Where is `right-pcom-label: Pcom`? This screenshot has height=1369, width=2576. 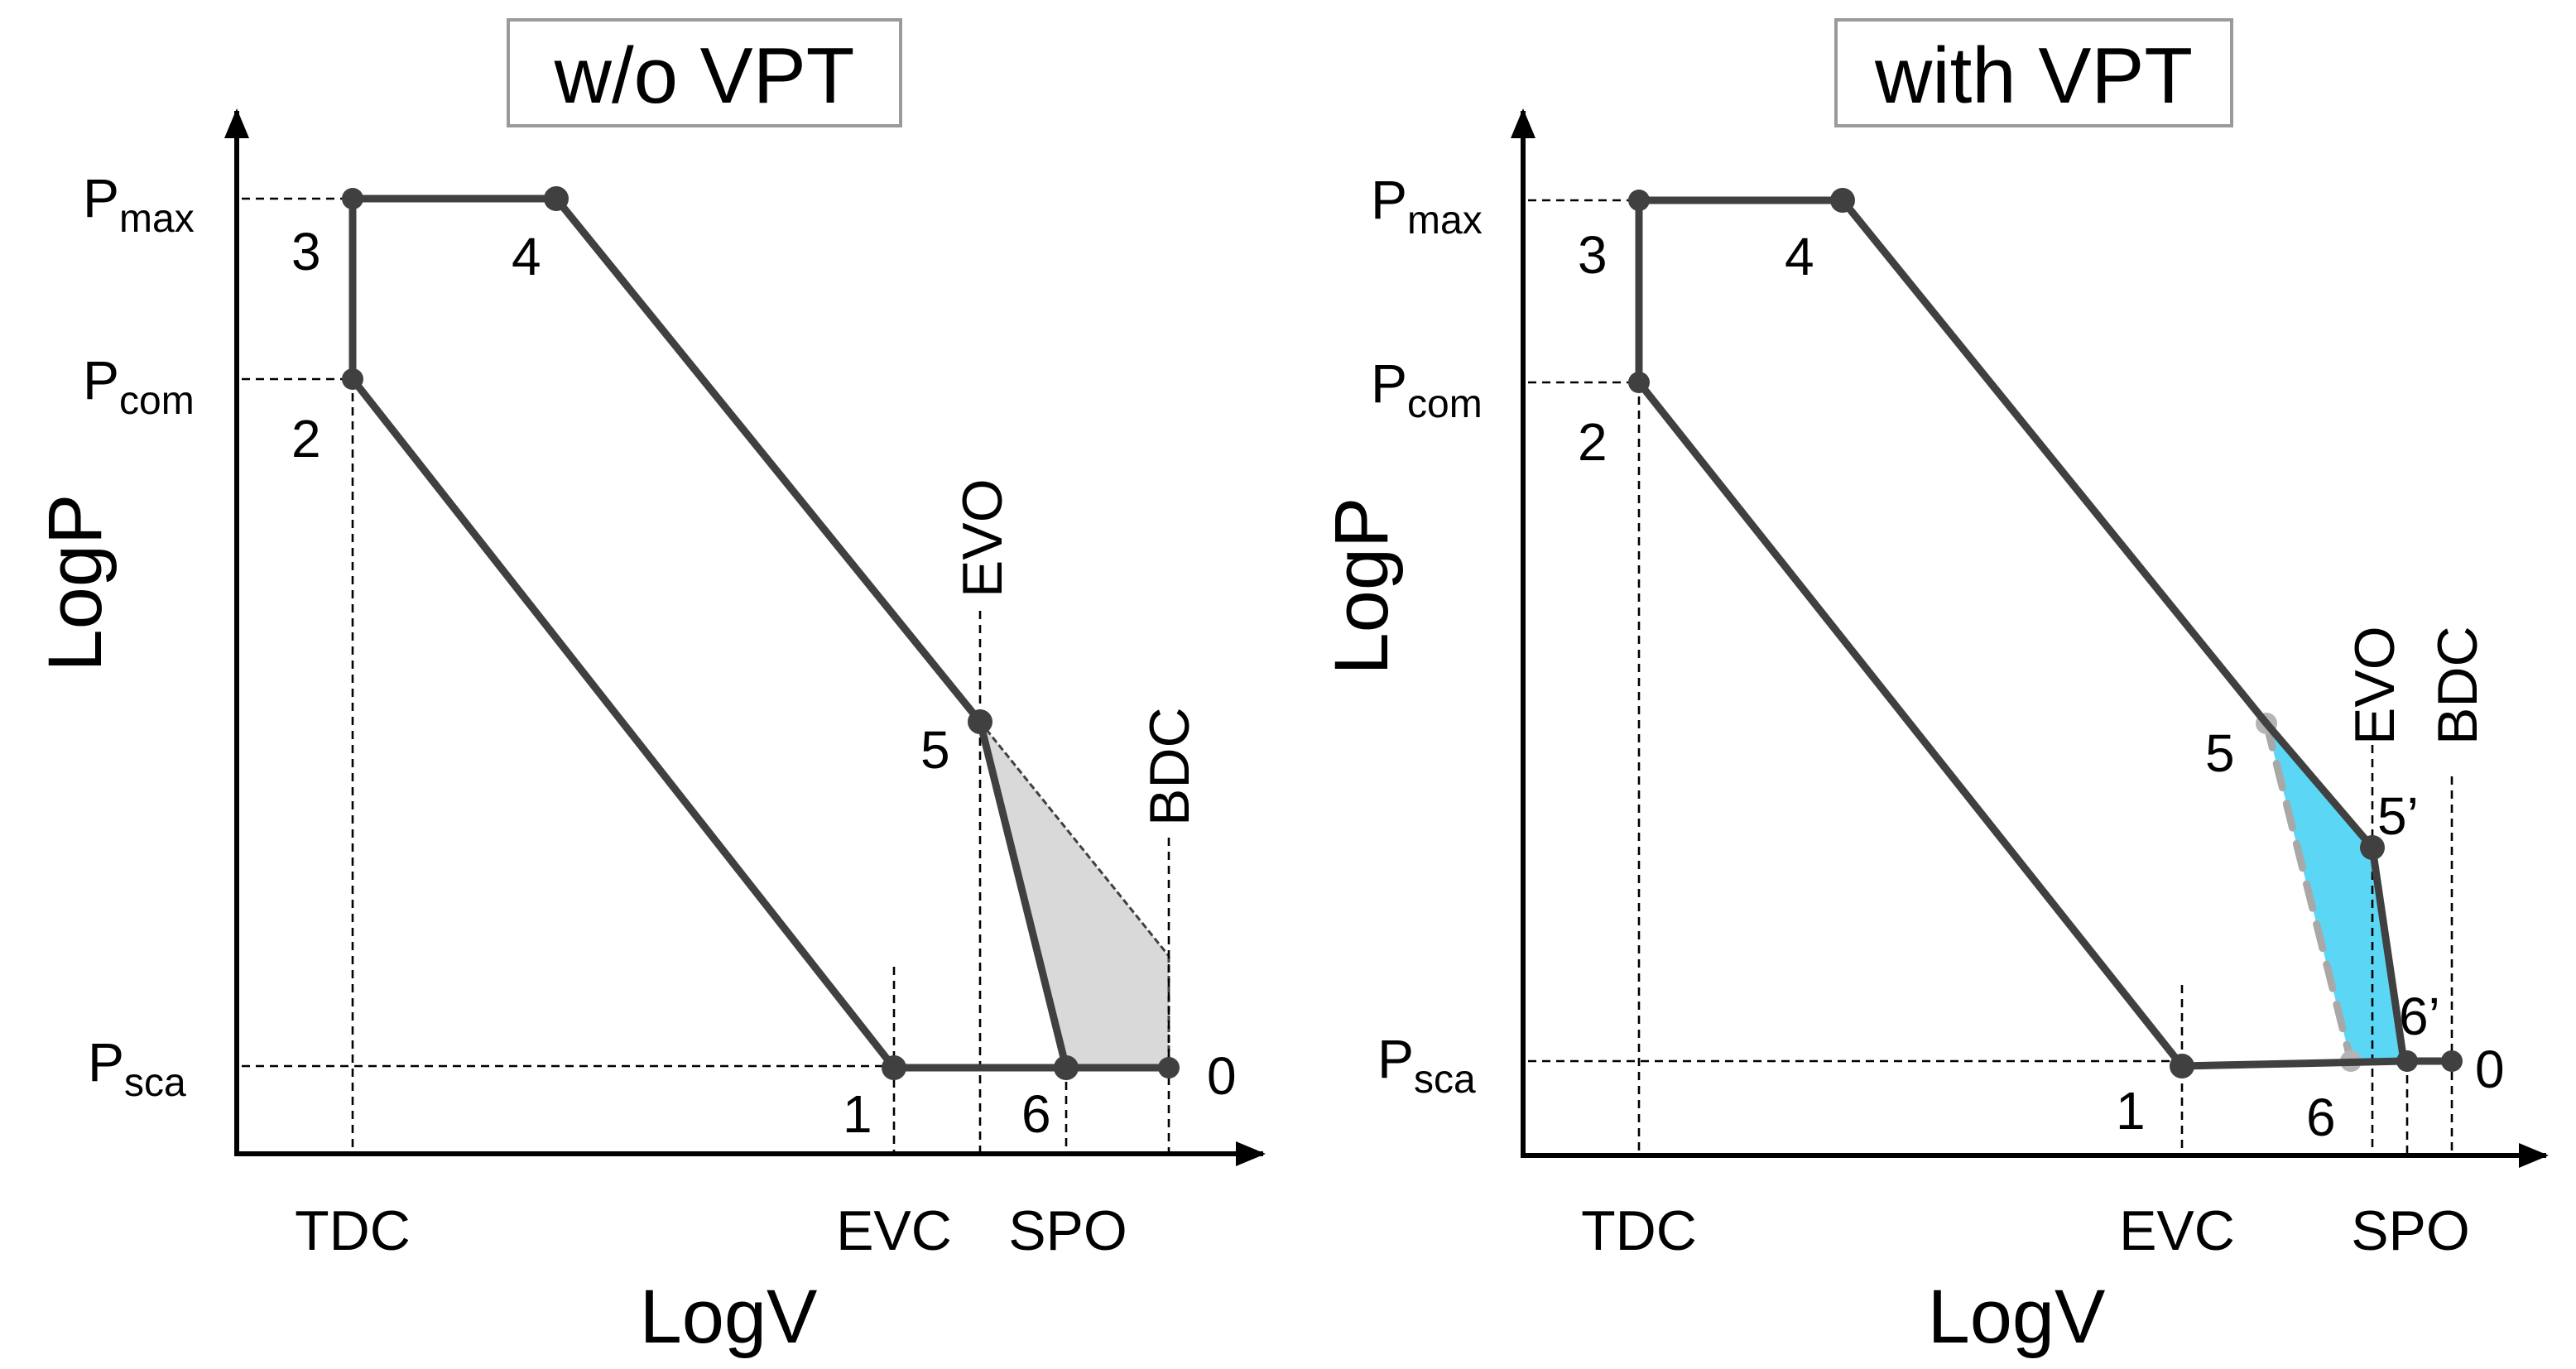
right-pcom-label: Pcom is located at coordinates (1427, 390).